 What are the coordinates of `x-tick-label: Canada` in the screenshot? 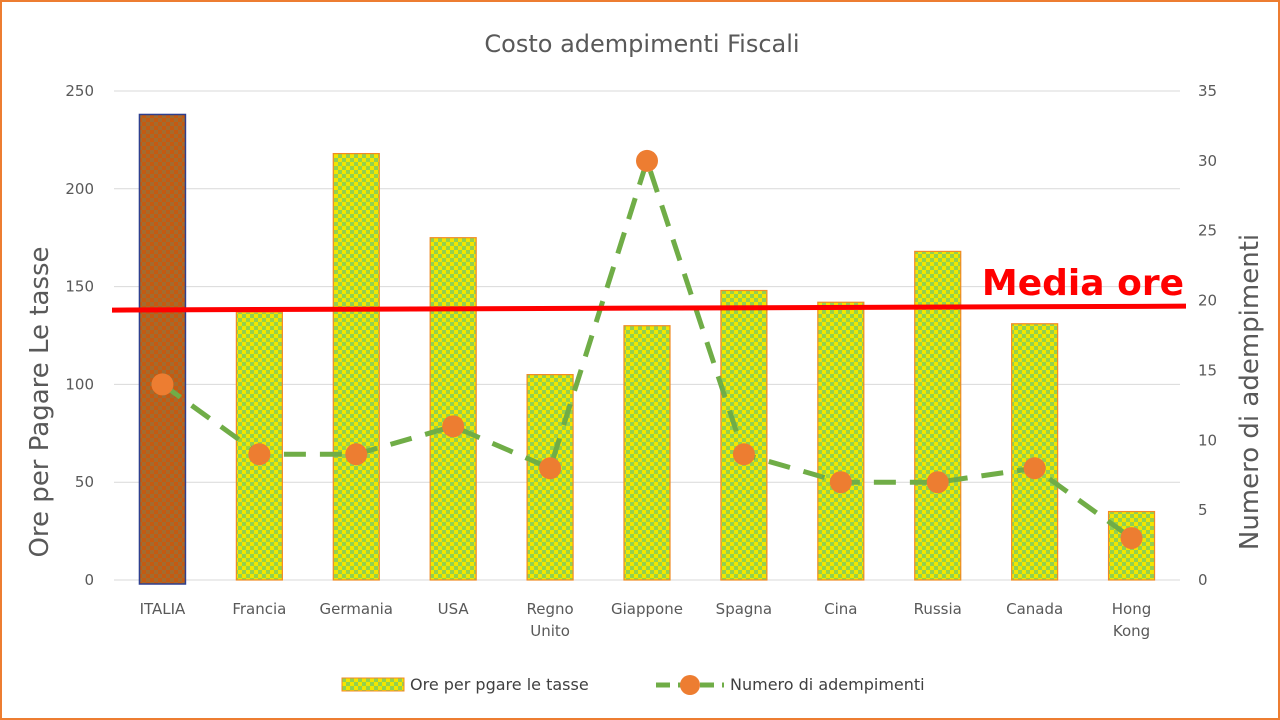 It's located at (1034, 609).